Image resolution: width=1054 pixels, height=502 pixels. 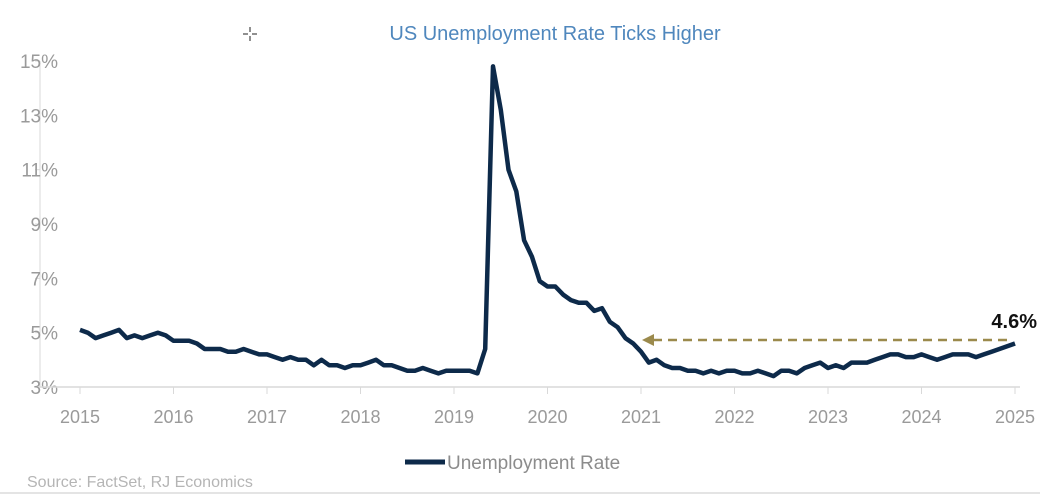 What do you see at coordinates (839, 328) in the screenshot?
I see `annotation-layer: 4.6%` at bounding box center [839, 328].